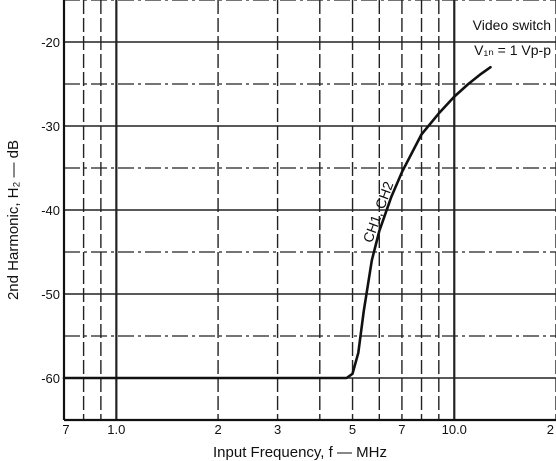 This screenshot has height=461, width=556. Describe the element at coordinates (512, 50) in the screenshot. I see `annotation-vin: V₁ₙ = 1 Vp-p` at that location.